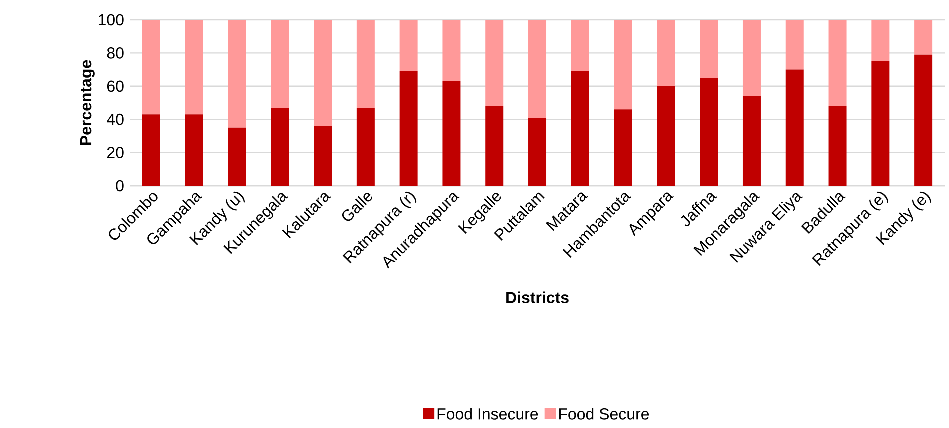 This screenshot has width=949, height=428. Describe the element at coordinates (115, 152) in the screenshot. I see `y-tick-label: 20` at that location.